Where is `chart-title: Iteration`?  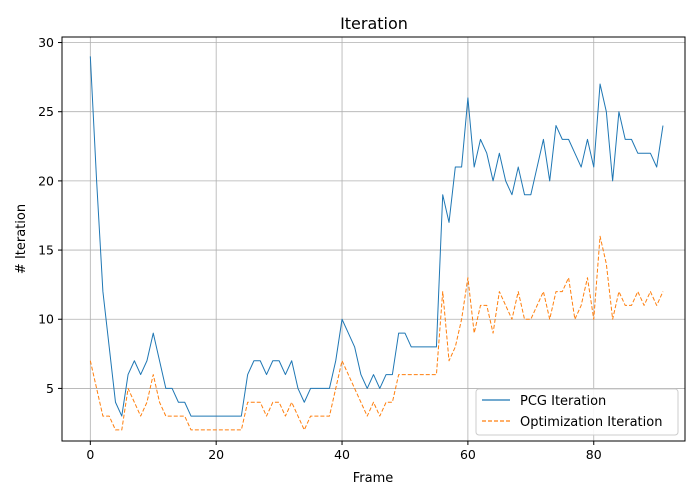
chart-title: Iteration is located at coordinates (374, 23).